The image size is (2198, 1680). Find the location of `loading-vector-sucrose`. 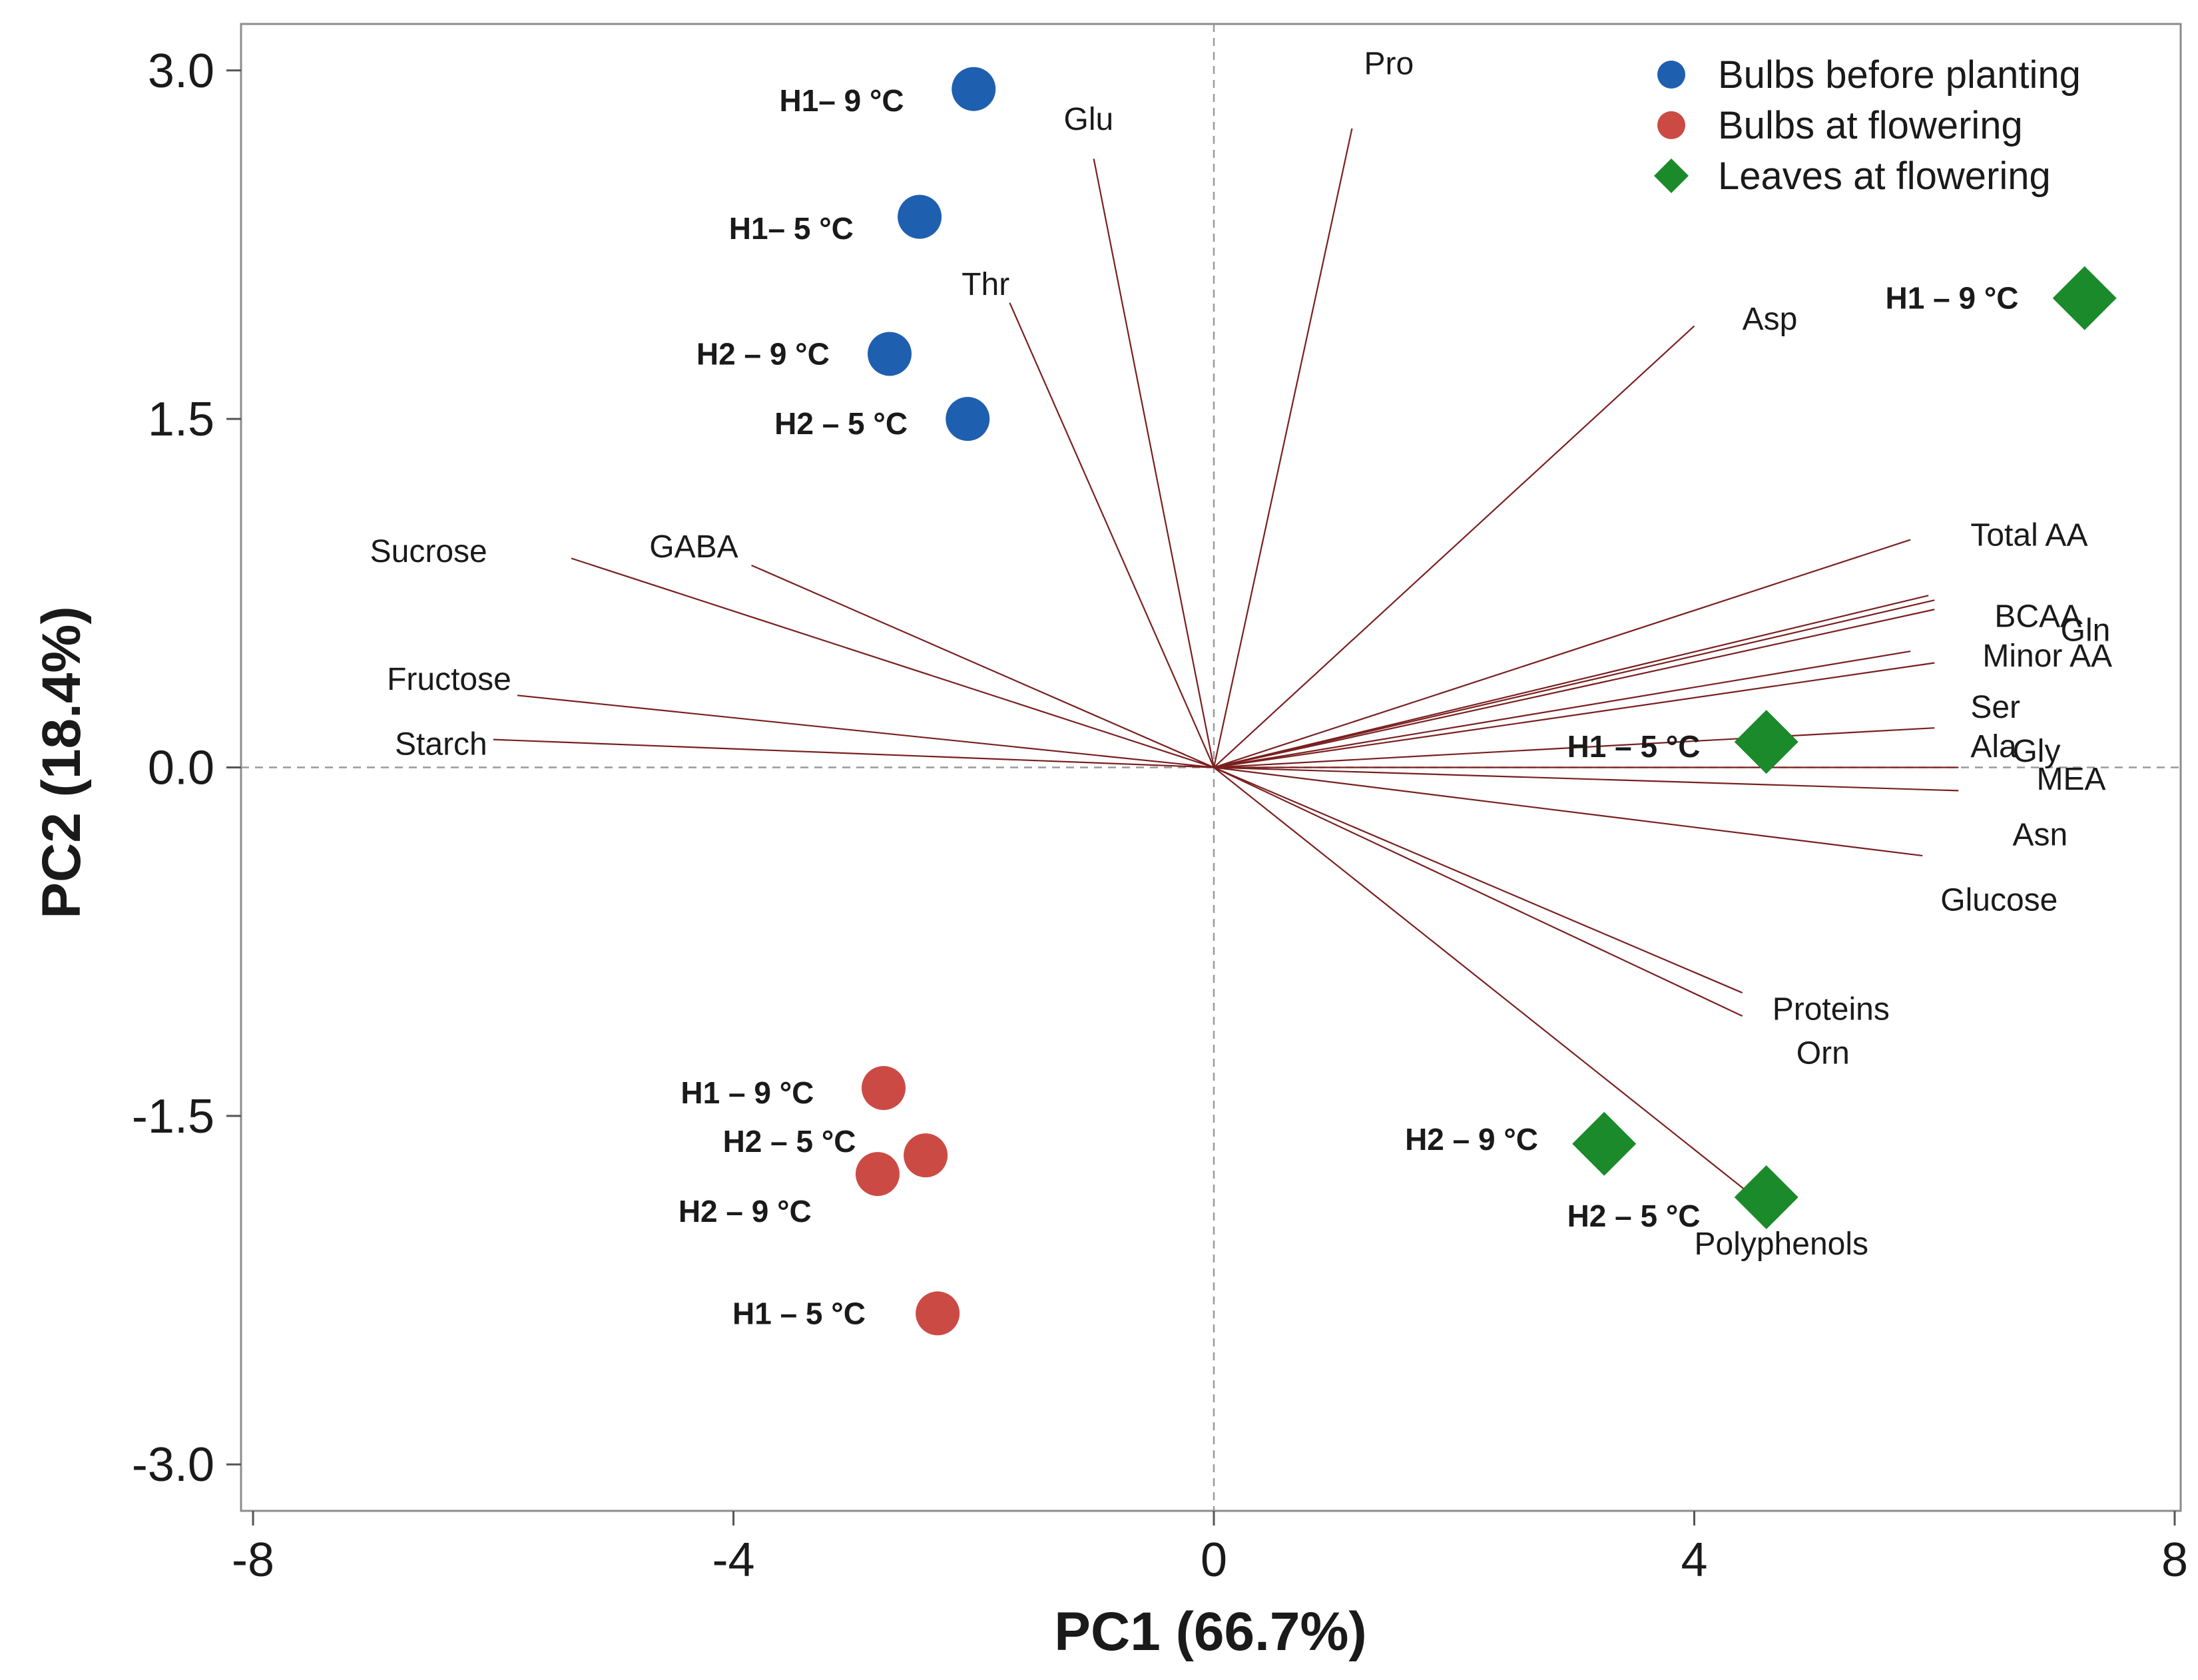

loading-vector-sucrose is located at coordinates (893, 662).